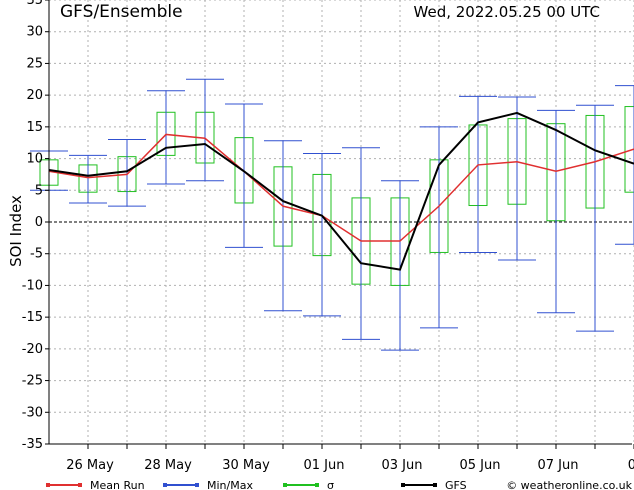  What do you see at coordinates (39, 222) in the screenshot?
I see `y-tick-label: 0` at bounding box center [39, 222].